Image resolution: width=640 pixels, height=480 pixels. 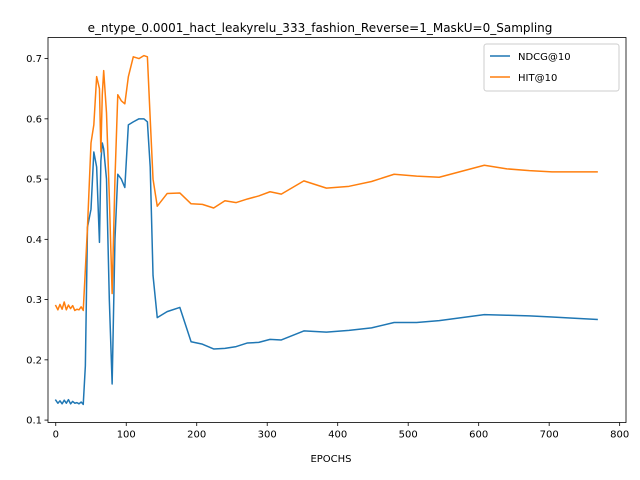 What do you see at coordinates (549, 435) in the screenshot?
I see `x-tick-label: 700` at bounding box center [549, 435].